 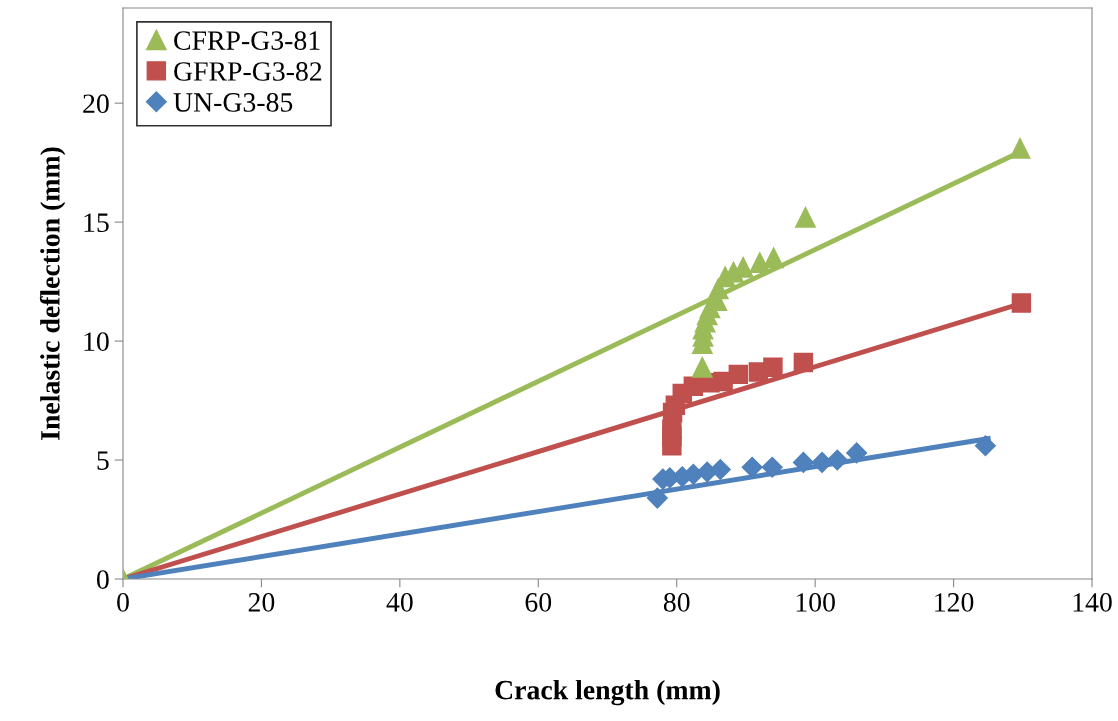 I want to click on legend-label: UN-G3-85, so click(x=233, y=102).